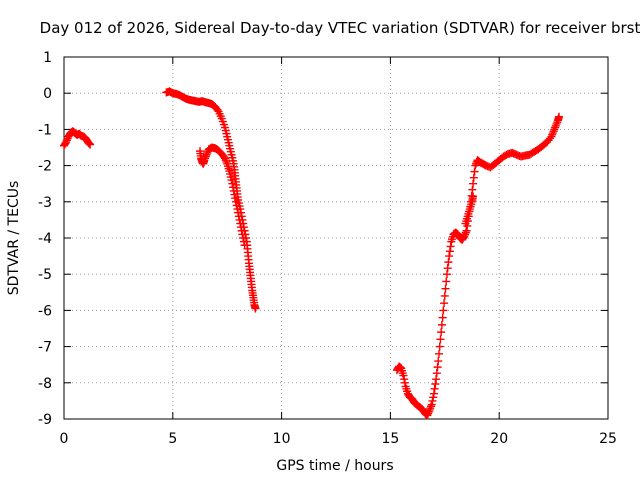 This screenshot has height=480, width=640. I want to click on y-tick-label: -3, so click(45, 203).